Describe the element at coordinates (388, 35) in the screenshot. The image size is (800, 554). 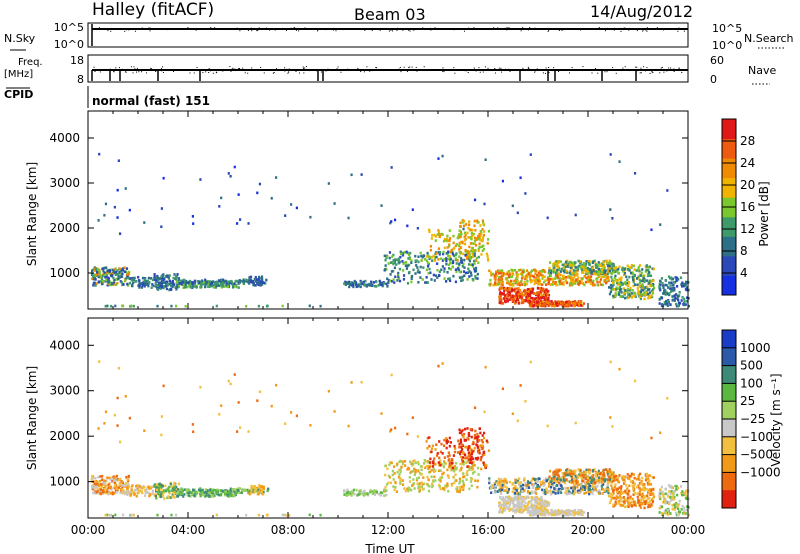
I see `nsky-panel-frame` at that location.